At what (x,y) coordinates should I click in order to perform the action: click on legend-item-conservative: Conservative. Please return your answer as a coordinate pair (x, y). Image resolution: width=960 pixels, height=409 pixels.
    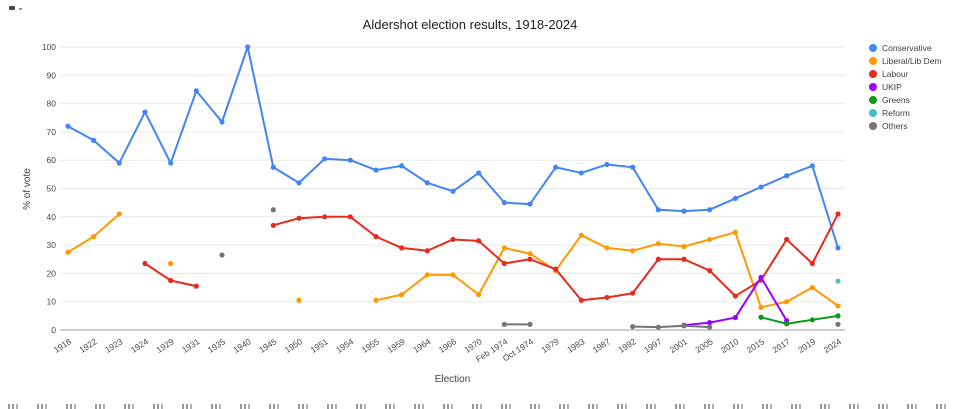
    Looking at the image, I should click on (905, 48).